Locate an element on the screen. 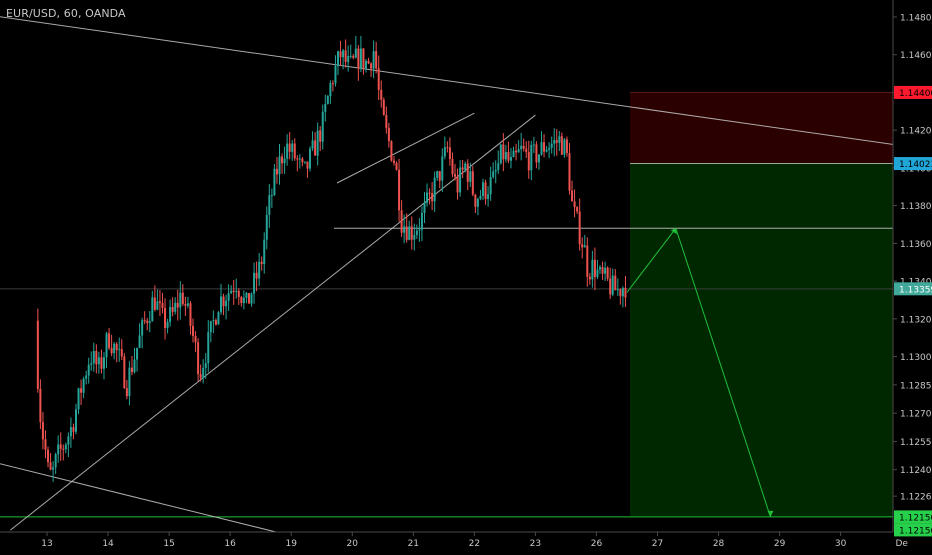 The height and width of the screenshot is (555, 932). y-tick-label: 1.13600 is located at coordinates (916, 245).